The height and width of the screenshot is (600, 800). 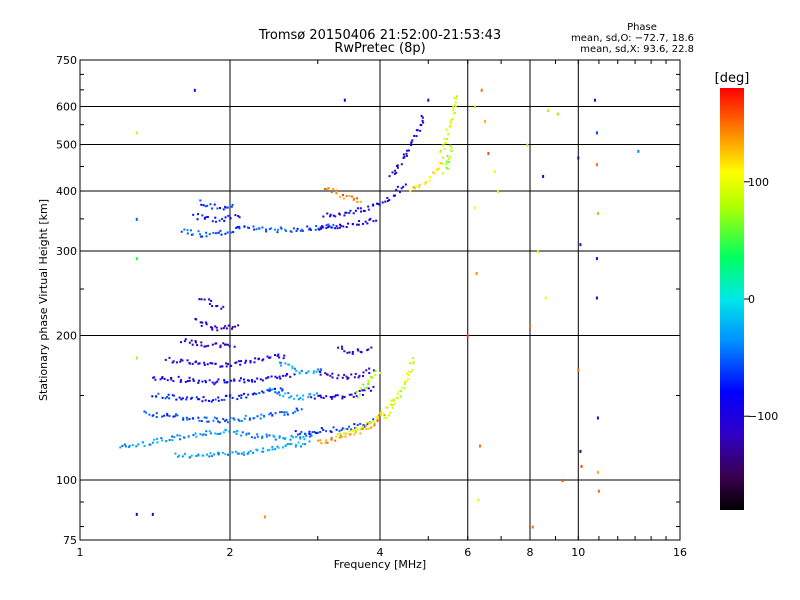 I want to click on y-tick-label: 400, so click(x=66, y=191).